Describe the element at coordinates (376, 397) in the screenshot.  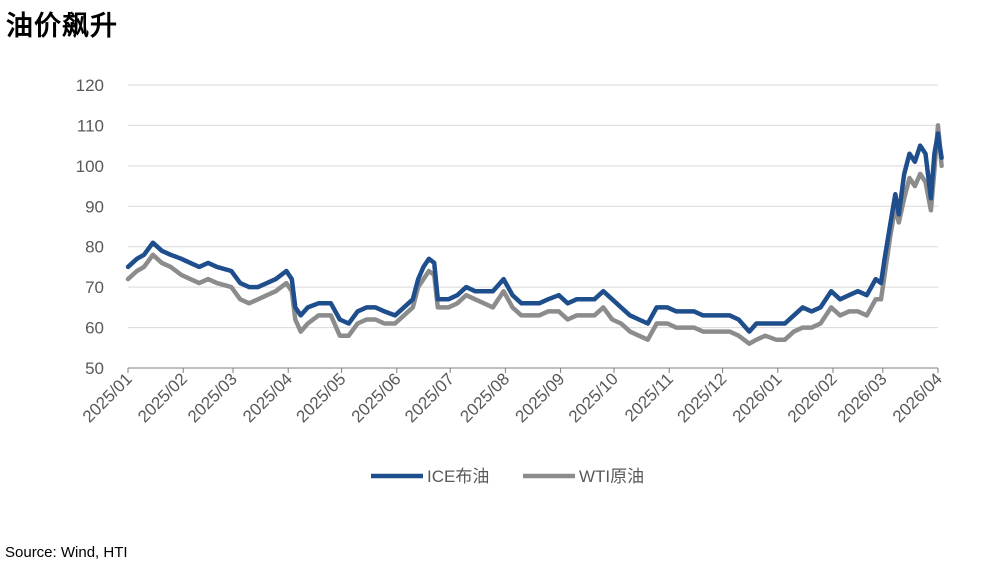
I see `x-tick-label: 2025/06` at that location.